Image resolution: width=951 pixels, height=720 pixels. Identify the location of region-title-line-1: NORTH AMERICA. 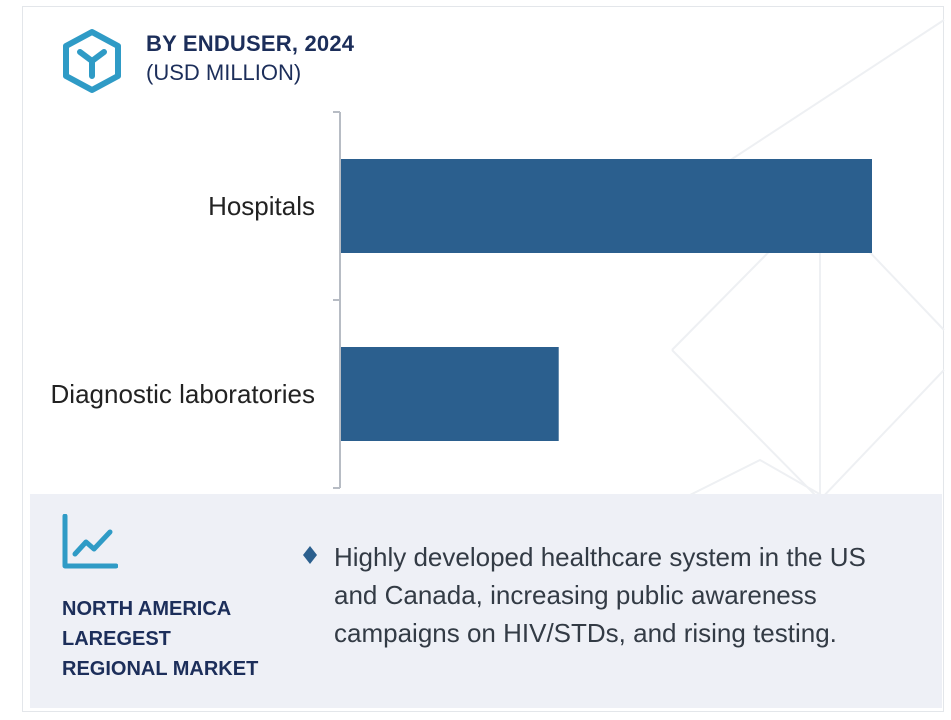
(147, 609).